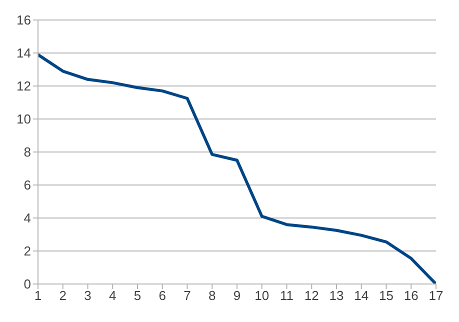 The width and height of the screenshot is (459, 322). Describe the element at coordinates (138, 296) in the screenshot. I see `x-tick-label: 5` at that location.